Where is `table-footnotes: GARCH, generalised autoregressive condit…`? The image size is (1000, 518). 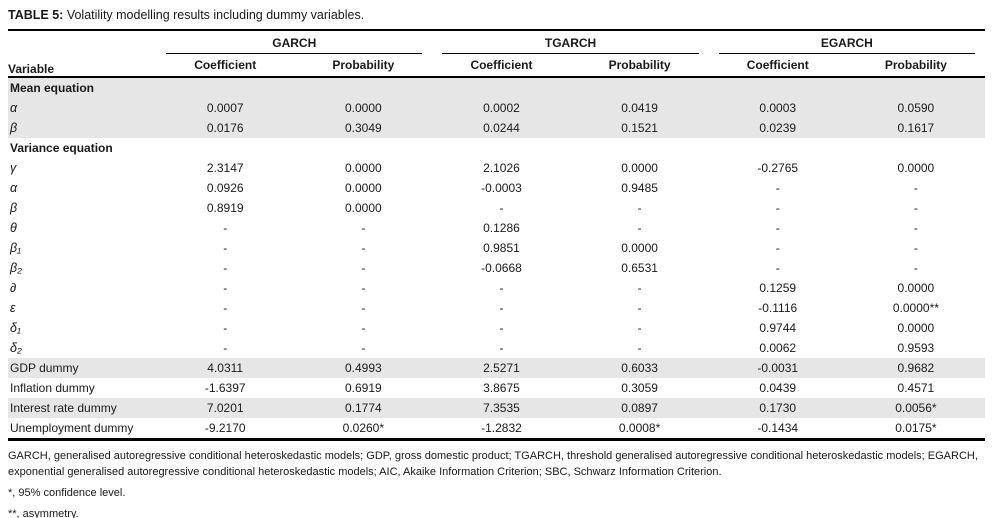
table-footnotes: GARCH, generalised autoregressive condit… is located at coordinates (496, 483).